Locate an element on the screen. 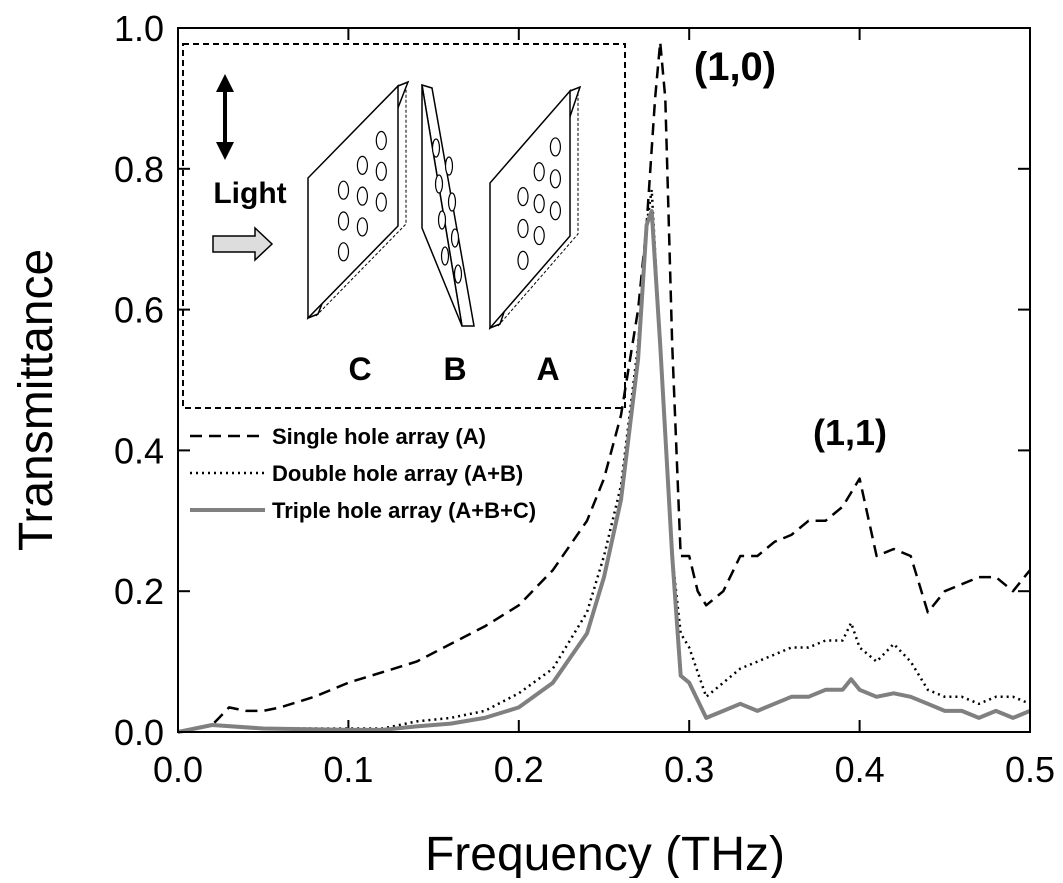 The image size is (1063, 883). x-tick-label: 0.1 is located at coordinates (348, 769).